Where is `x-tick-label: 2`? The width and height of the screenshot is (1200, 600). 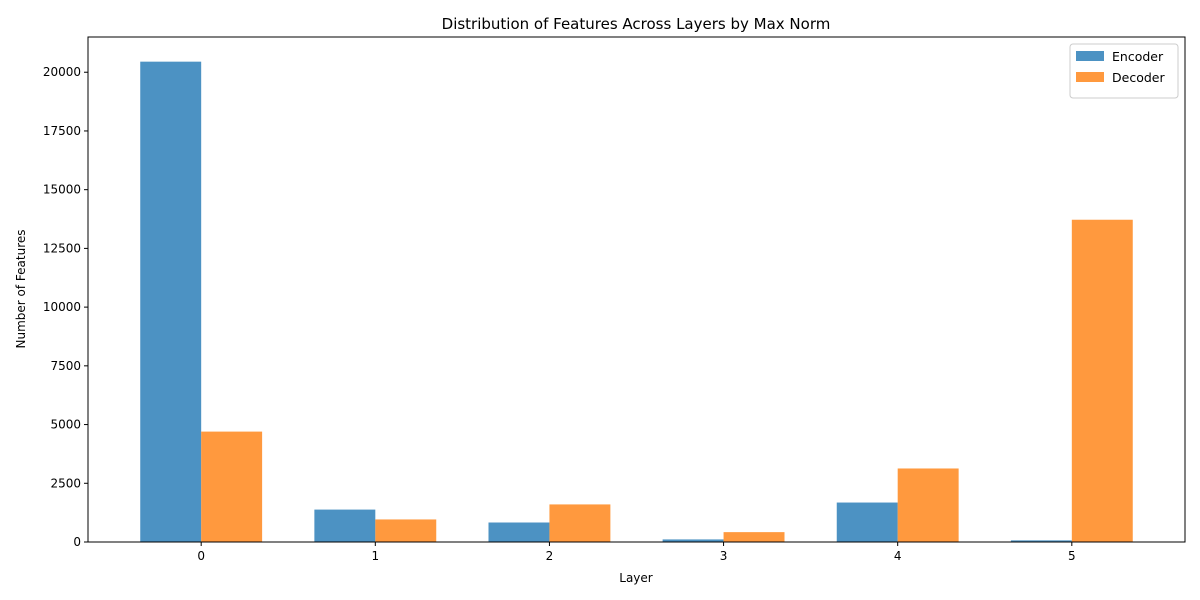 x-tick-label: 2 is located at coordinates (550, 556).